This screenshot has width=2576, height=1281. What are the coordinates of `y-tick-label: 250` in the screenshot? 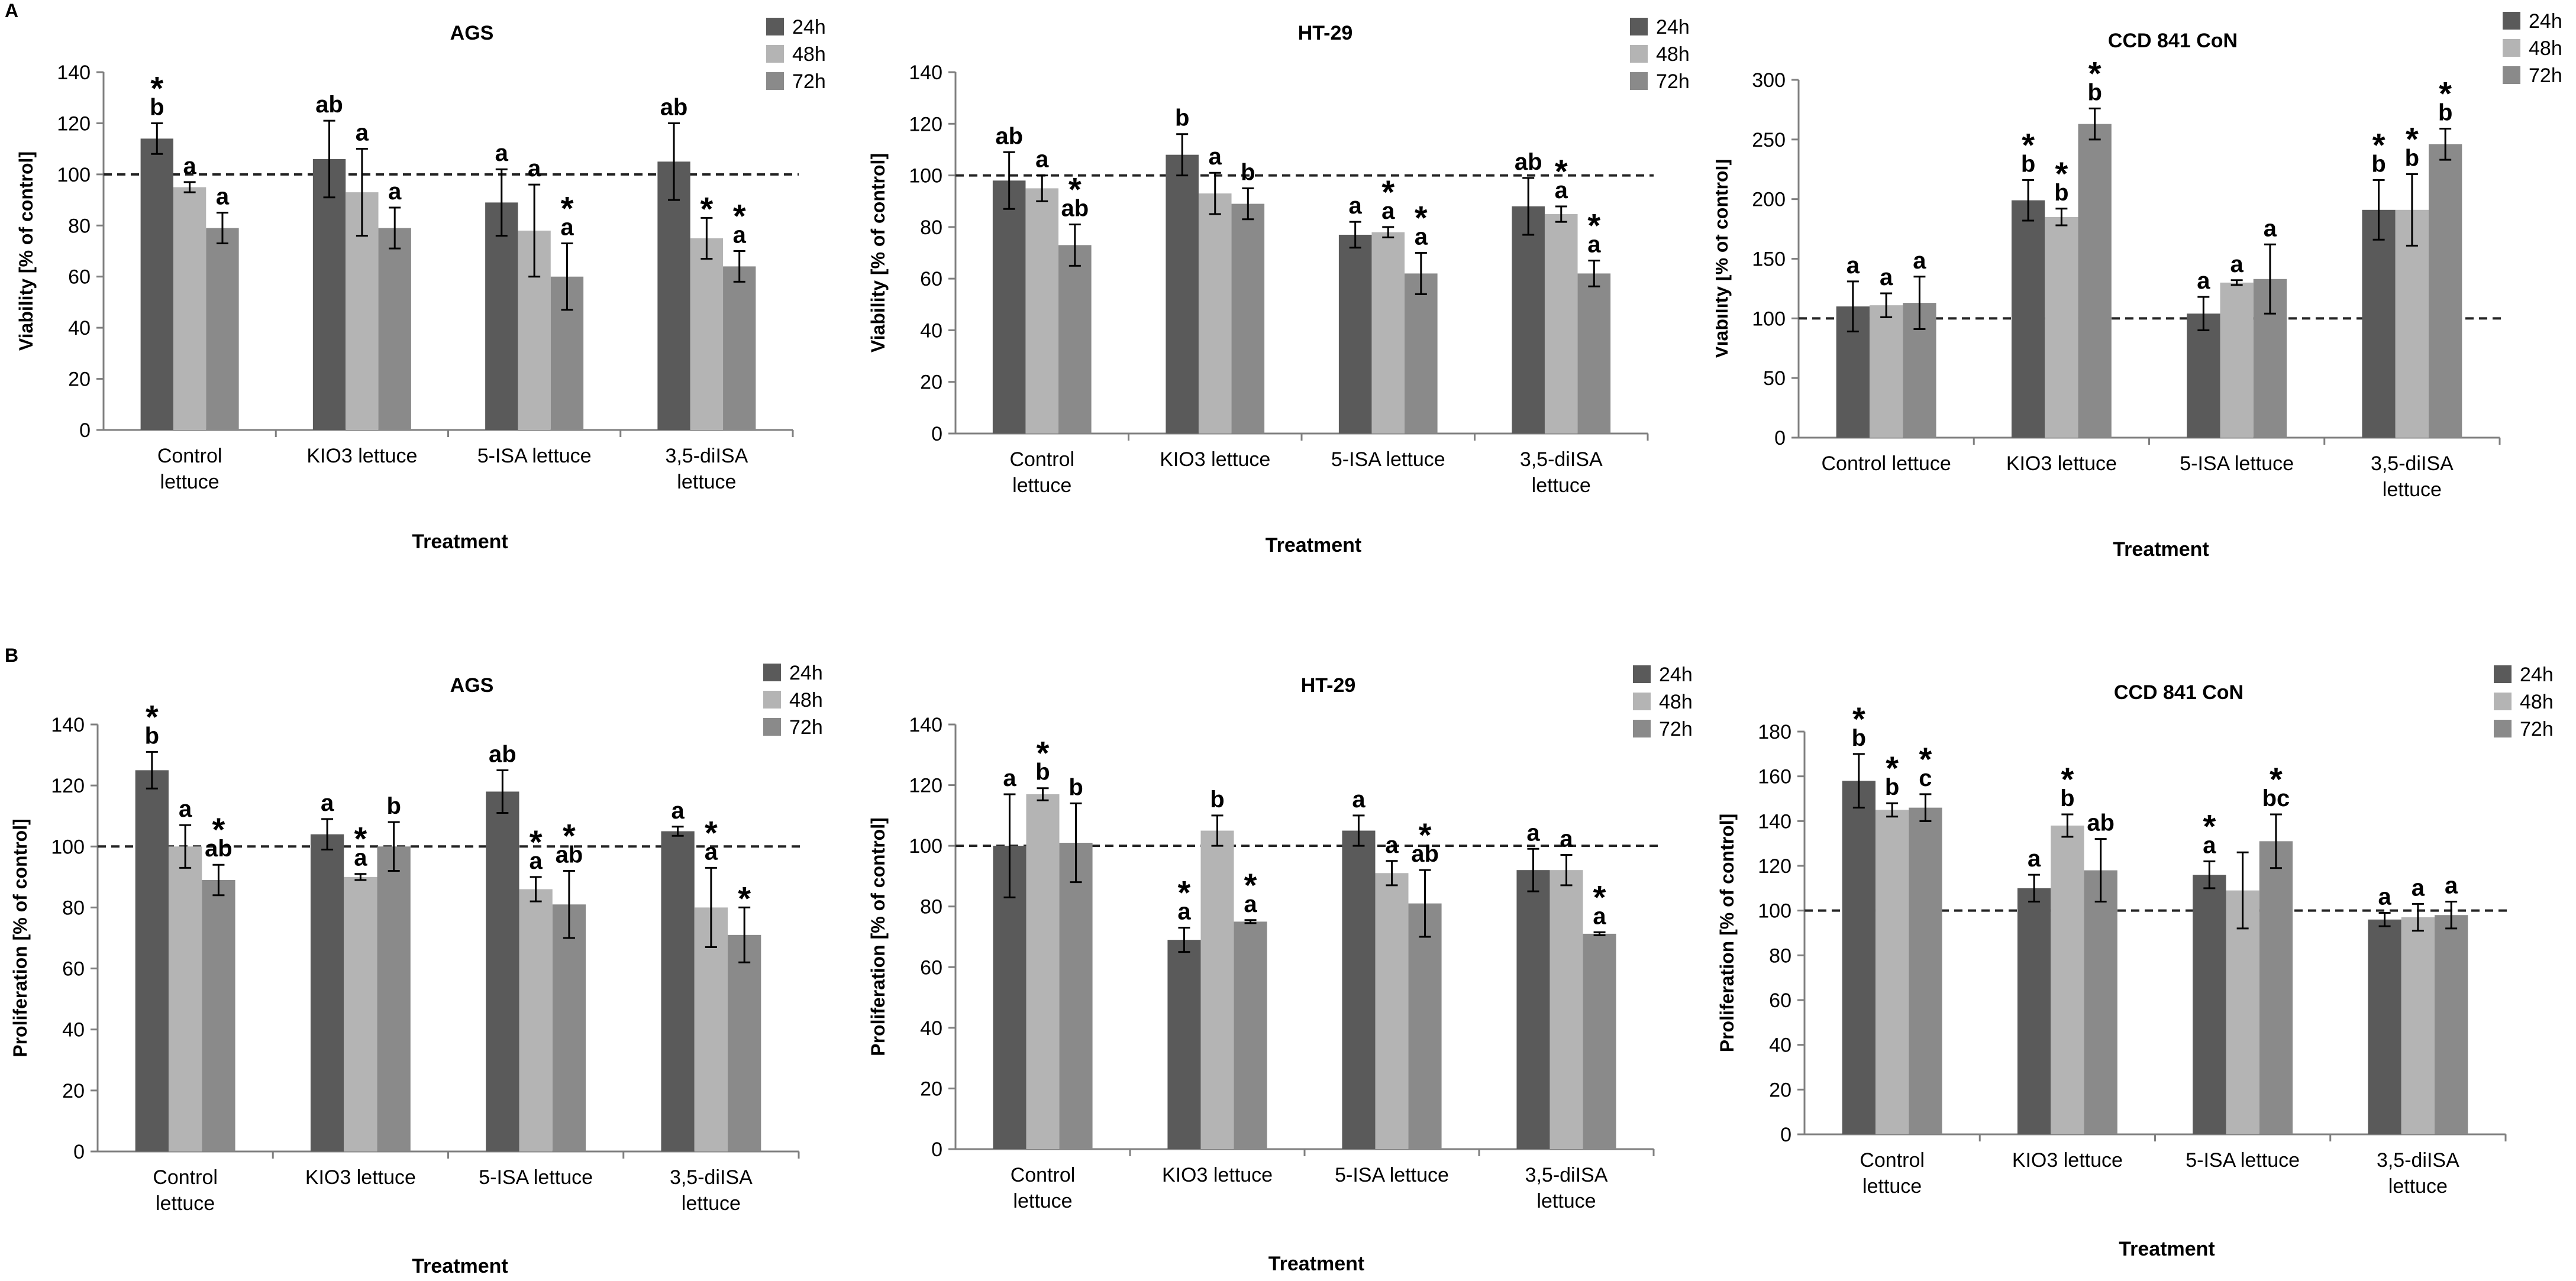 It's located at (1769, 140).